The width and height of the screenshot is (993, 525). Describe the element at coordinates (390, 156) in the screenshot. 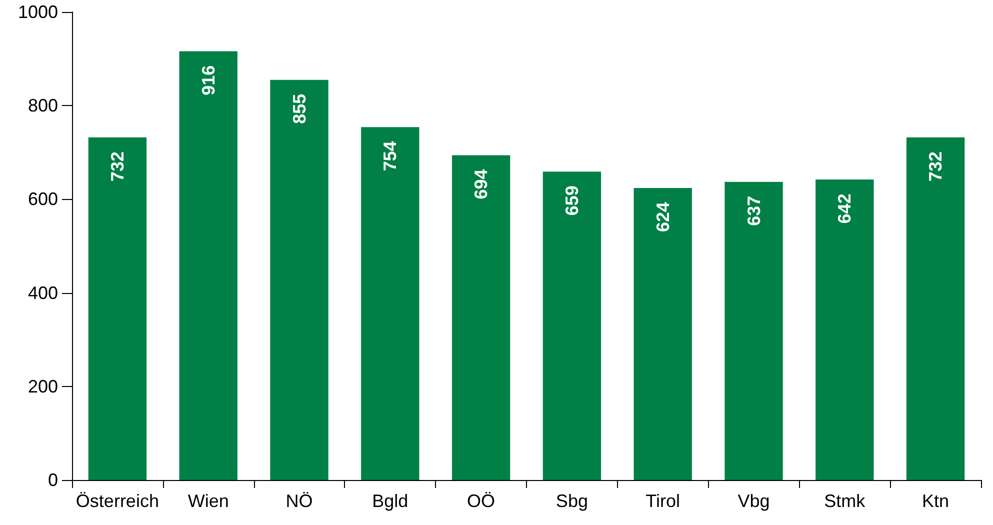

I see `data-label: 754` at that location.